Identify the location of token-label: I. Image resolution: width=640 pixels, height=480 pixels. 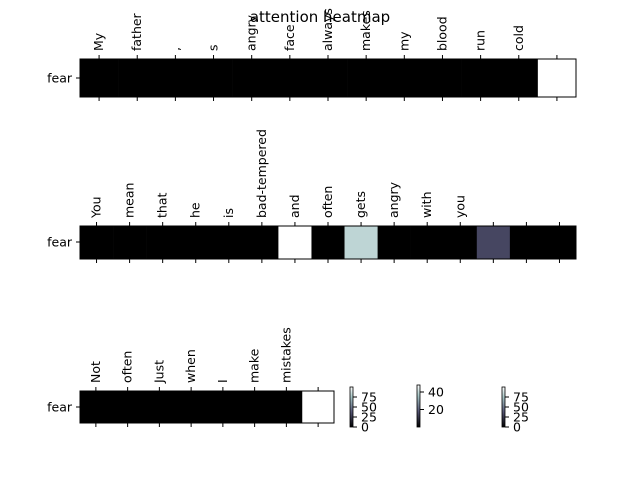
(222, 381).